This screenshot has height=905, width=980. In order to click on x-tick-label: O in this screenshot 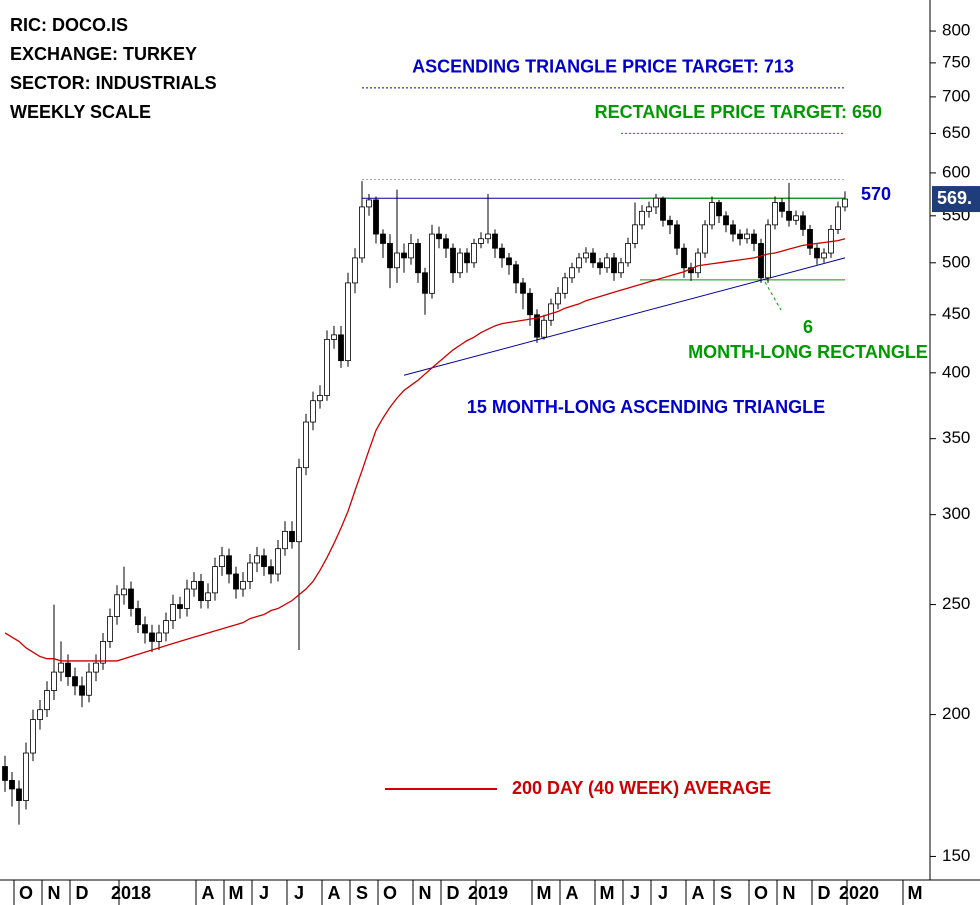, I will do `click(26, 893)`.